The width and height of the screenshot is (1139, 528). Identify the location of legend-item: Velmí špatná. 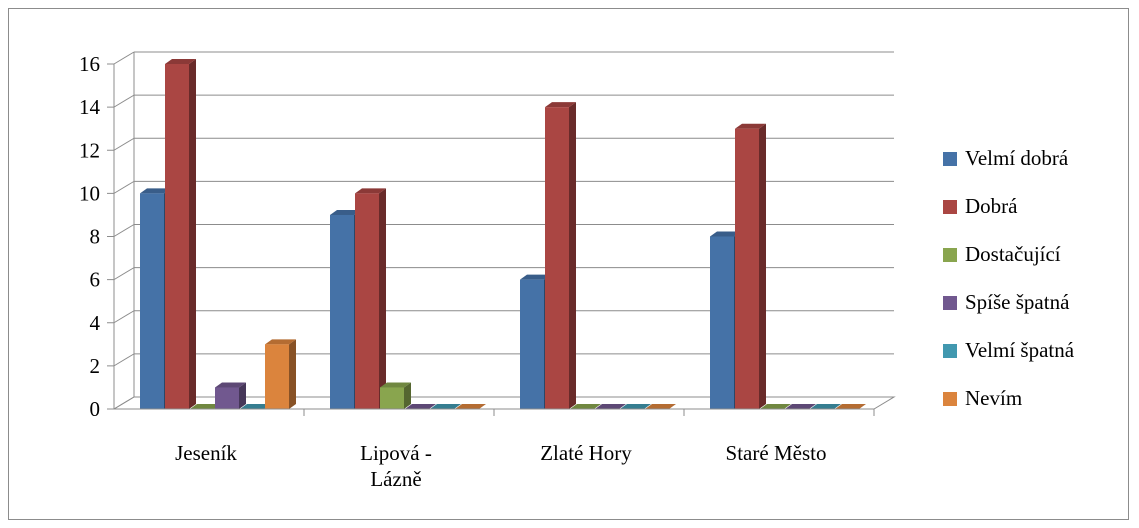
(1009, 350).